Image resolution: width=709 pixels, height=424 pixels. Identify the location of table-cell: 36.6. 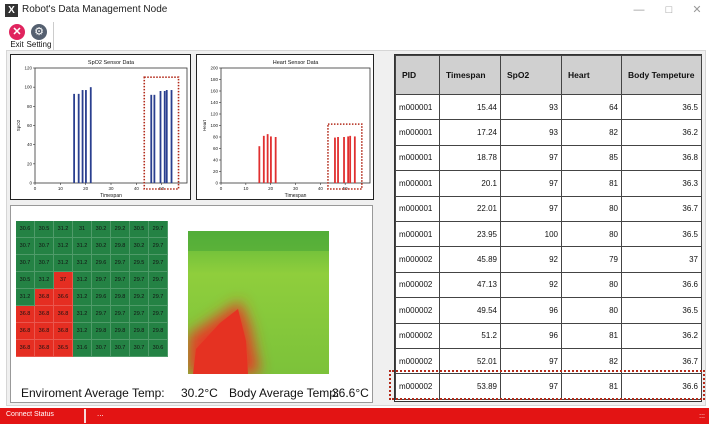
(661, 285).